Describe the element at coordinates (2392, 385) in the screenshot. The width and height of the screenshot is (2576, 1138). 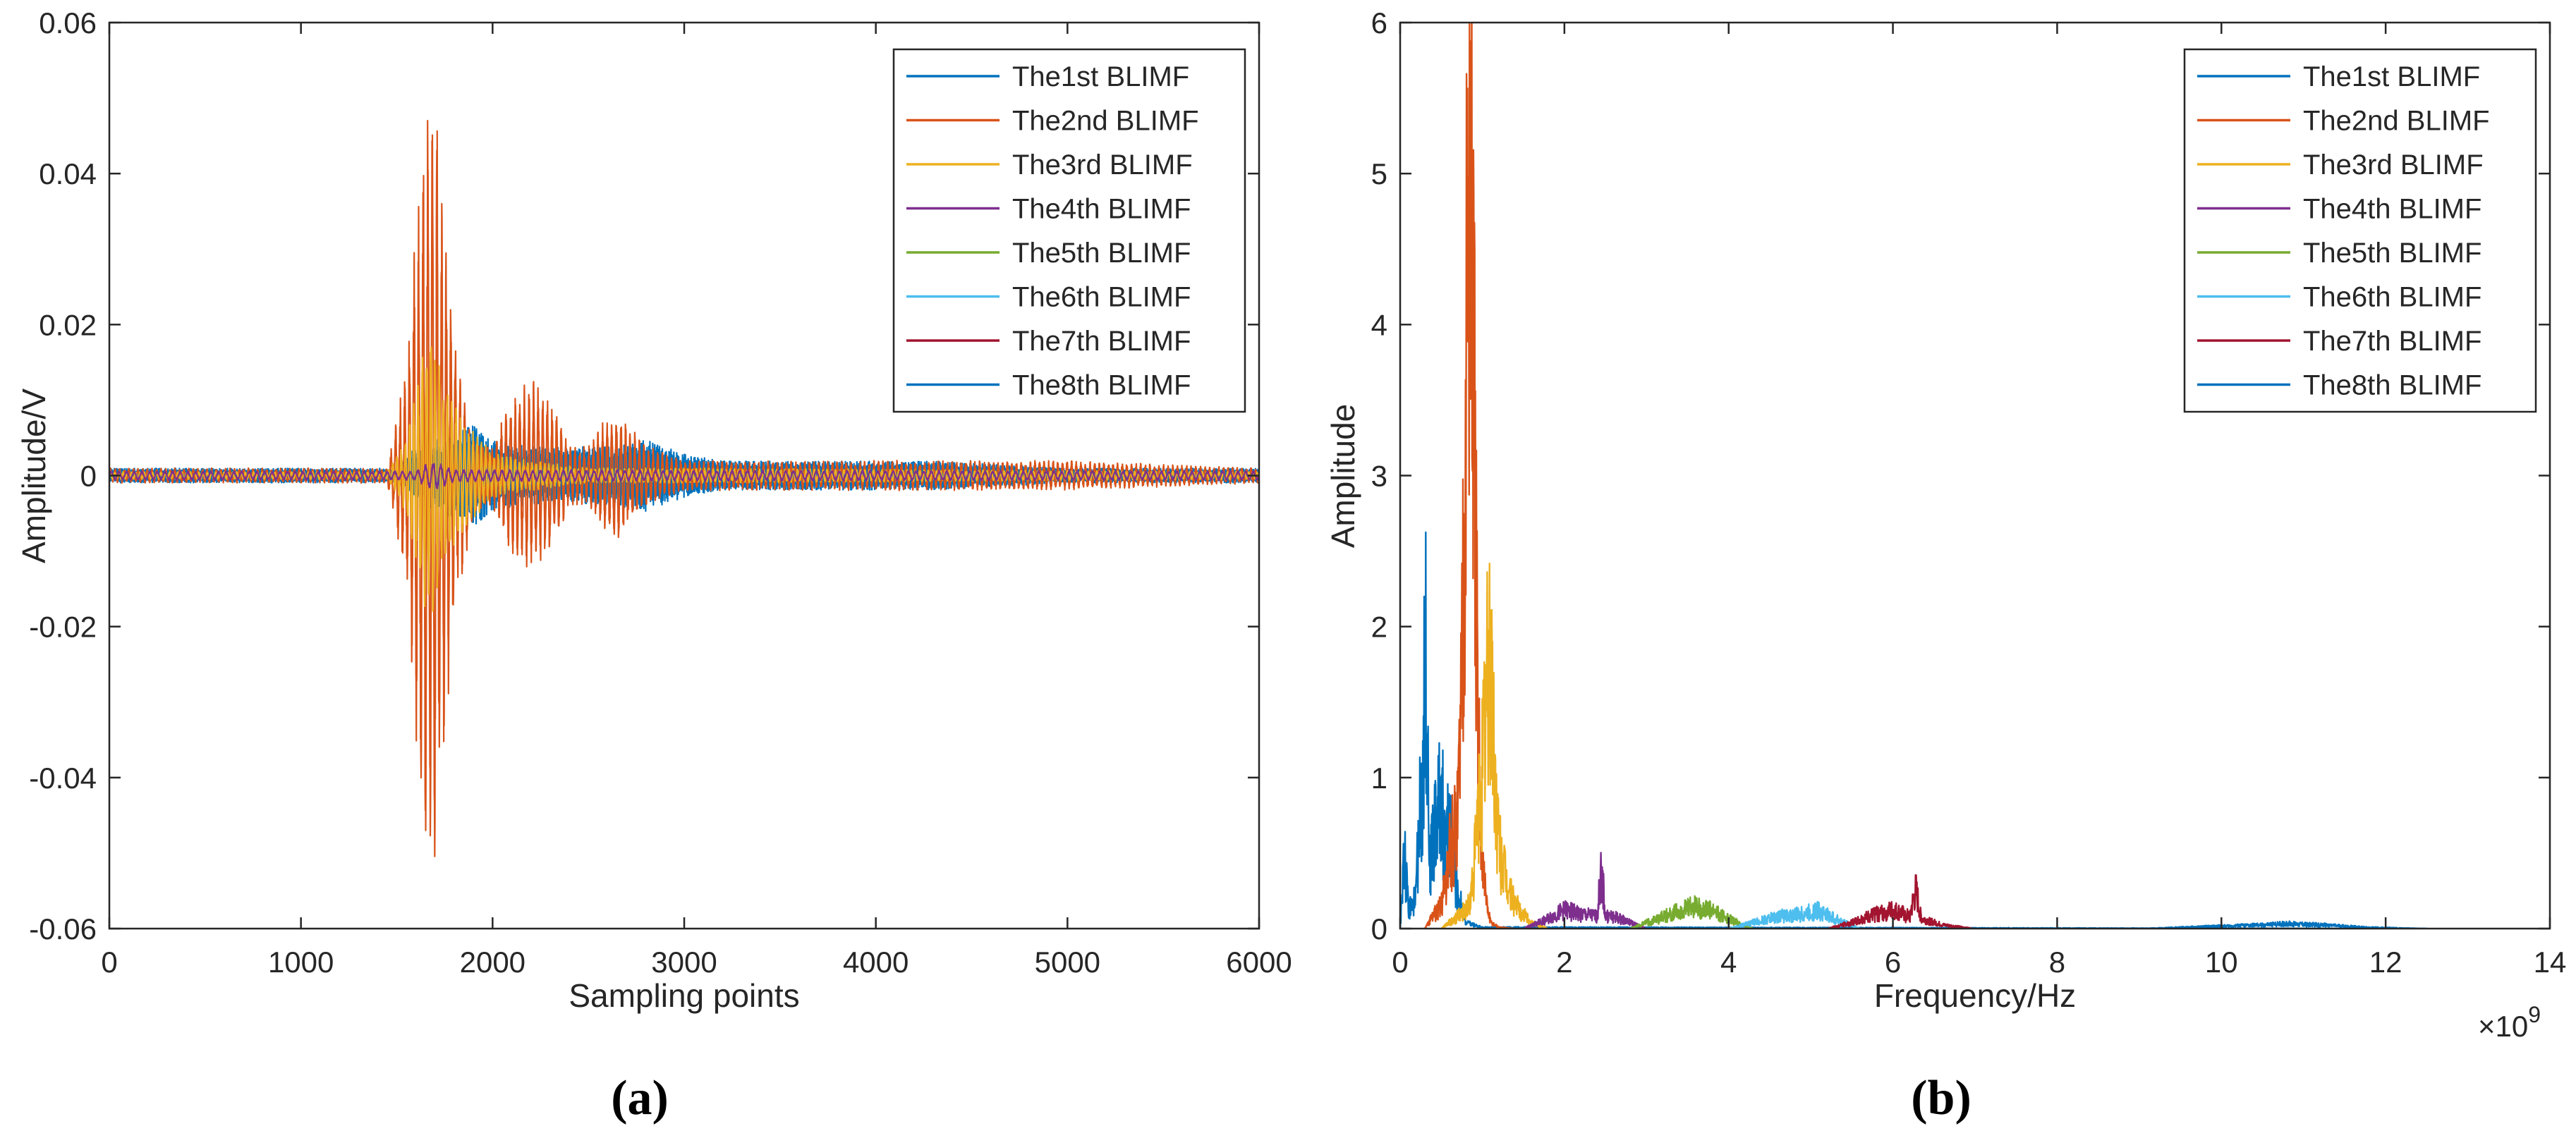
I see `b-legend-entry: The8th BLIMF` at that location.